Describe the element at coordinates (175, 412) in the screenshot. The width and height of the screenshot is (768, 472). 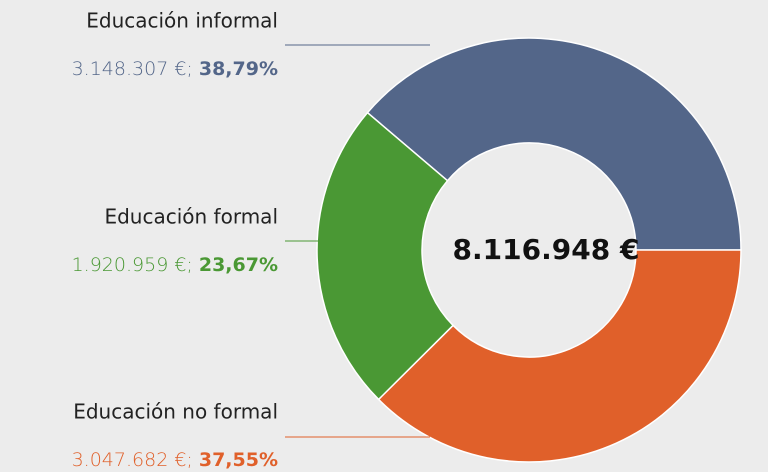
I see `slice-name: Educación no formal` at that location.